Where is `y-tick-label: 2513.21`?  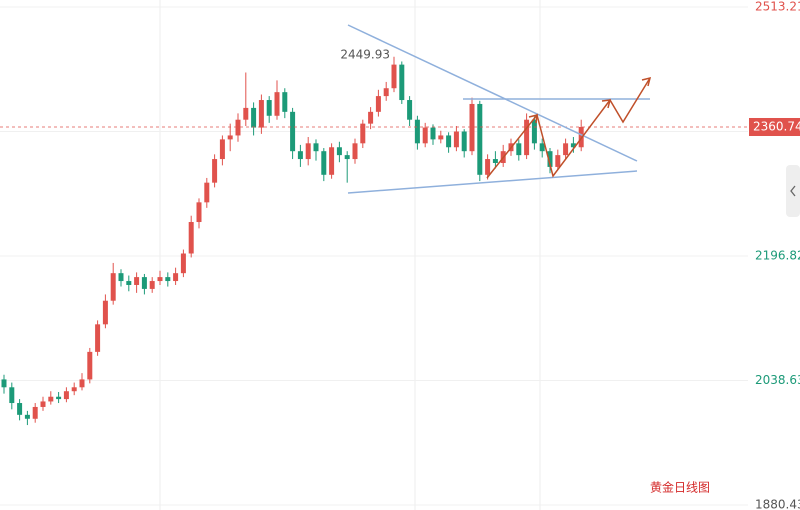
y-tick-label: 2513.21 is located at coordinates (777, 7).